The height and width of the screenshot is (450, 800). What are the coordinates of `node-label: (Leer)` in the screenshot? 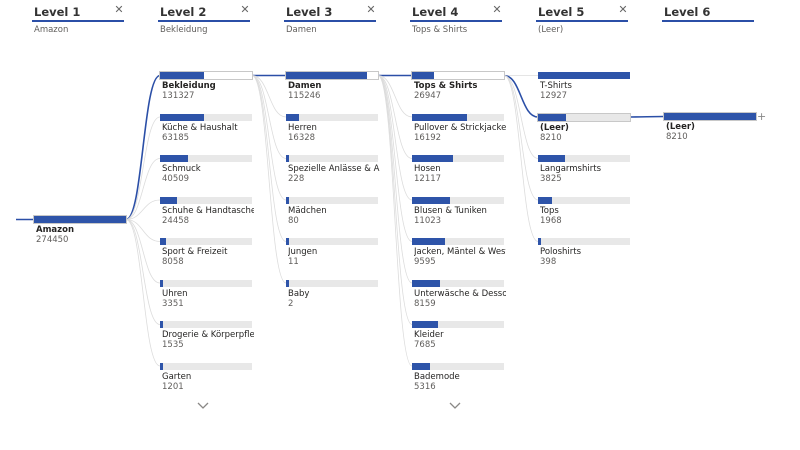 It's located at (680, 127).